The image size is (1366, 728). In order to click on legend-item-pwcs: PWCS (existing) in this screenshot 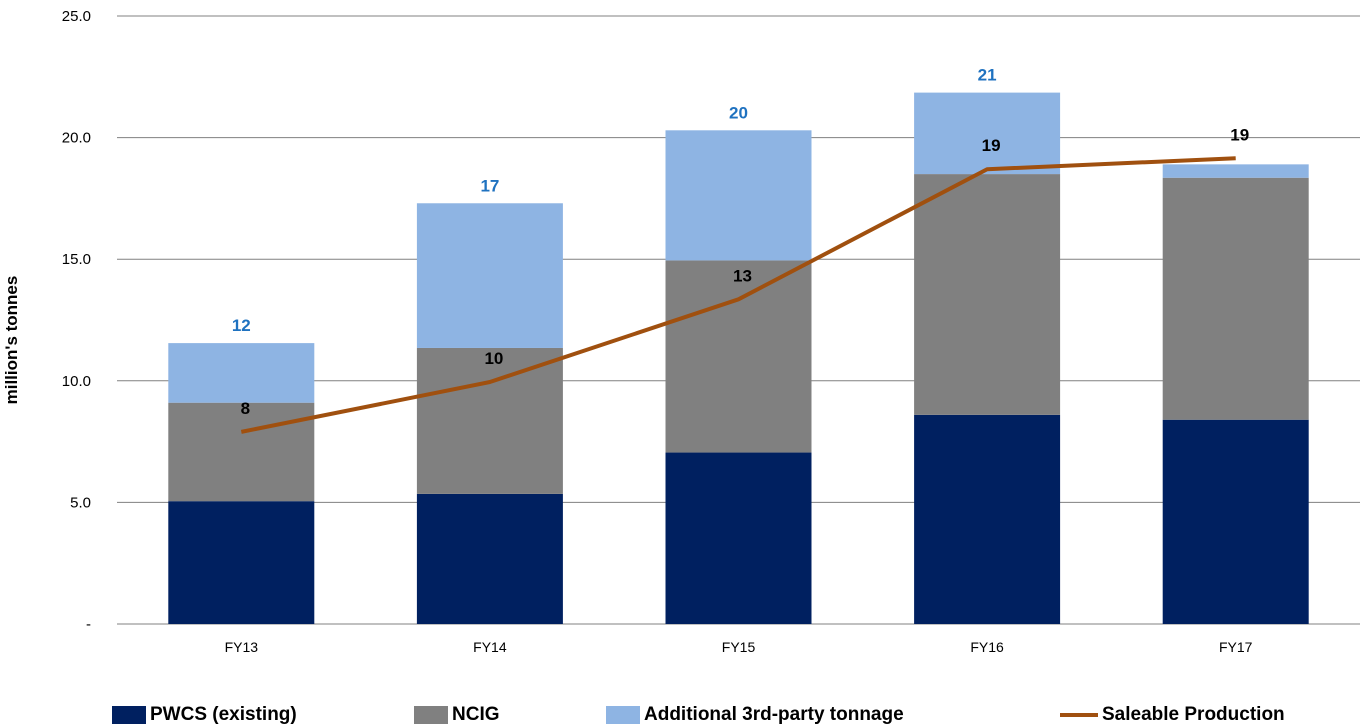, I will do `click(204, 715)`.